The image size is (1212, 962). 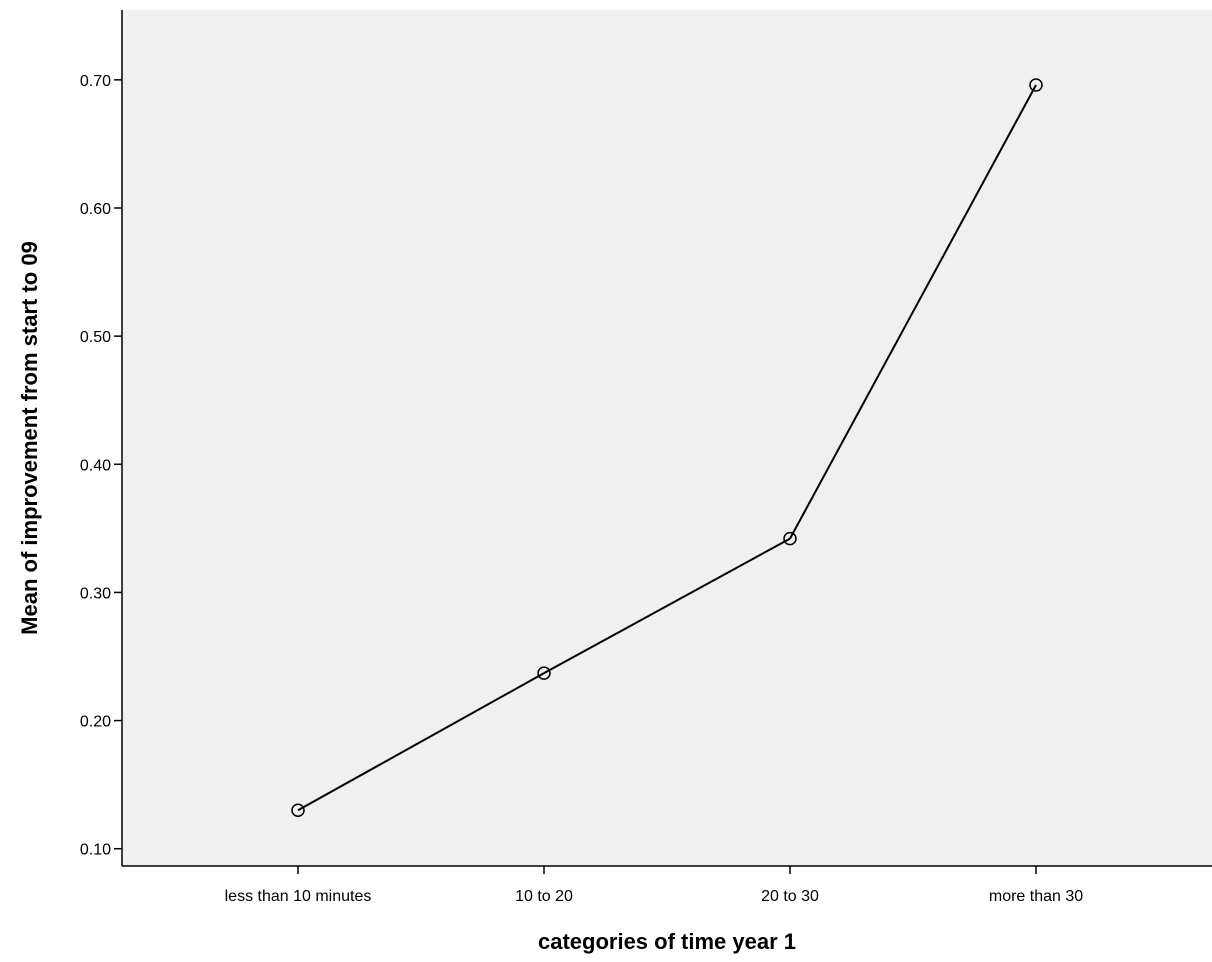 I want to click on y-tick-label: 0.10, so click(x=95, y=850).